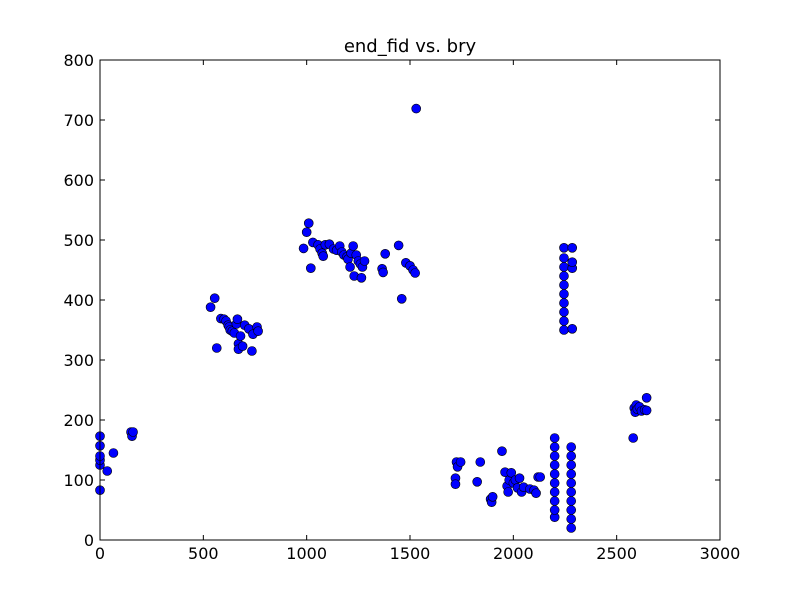 Image resolution: width=800 pixels, height=600 pixels. What do you see at coordinates (78, 120) in the screenshot?
I see `y-tick-label: 700` at bounding box center [78, 120].